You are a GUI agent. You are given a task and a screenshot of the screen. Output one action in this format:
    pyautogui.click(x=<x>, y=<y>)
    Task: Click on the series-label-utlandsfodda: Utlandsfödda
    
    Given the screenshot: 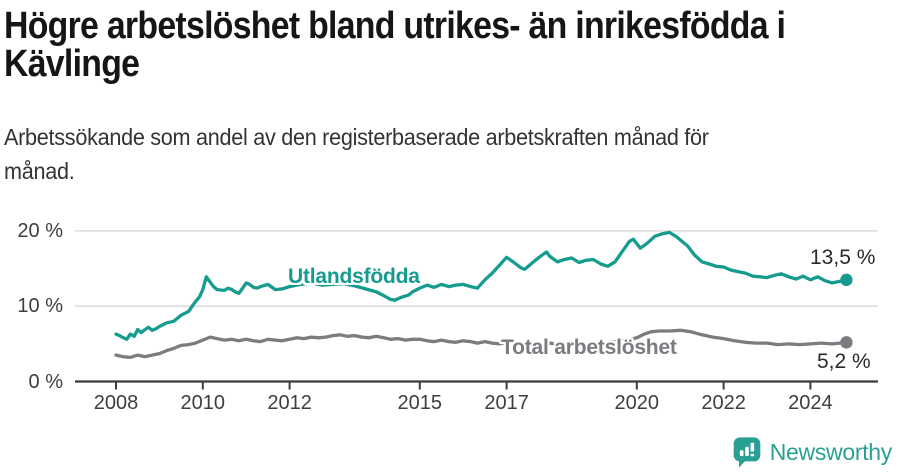 What is the action you would take?
    pyautogui.click(x=354, y=276)
    